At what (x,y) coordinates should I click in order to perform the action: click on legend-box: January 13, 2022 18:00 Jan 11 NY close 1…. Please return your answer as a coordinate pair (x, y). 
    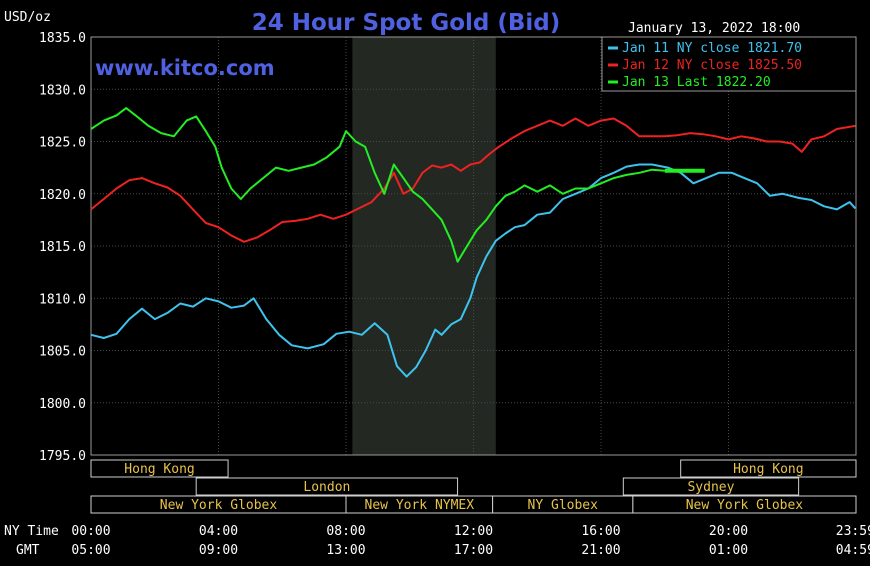
    Looking at the image, I should click on (729, 56).